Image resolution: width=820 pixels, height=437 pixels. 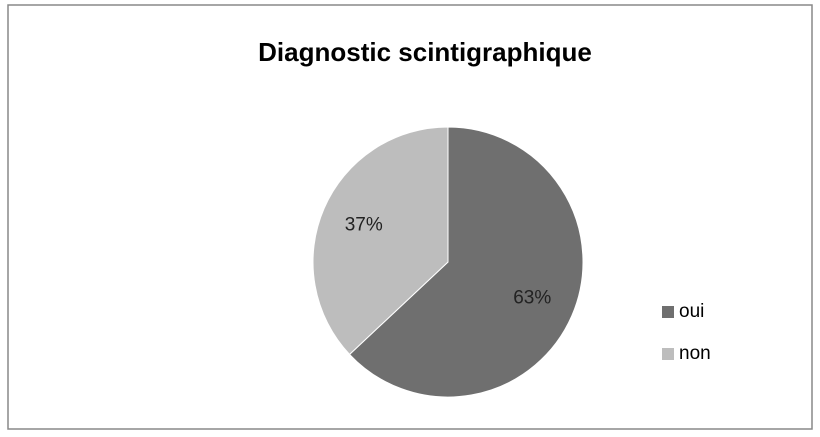 What do you see at coordinates (691, 311) in the screenshot?
I see `legend-label: oui` at bounding box center [691, 311].